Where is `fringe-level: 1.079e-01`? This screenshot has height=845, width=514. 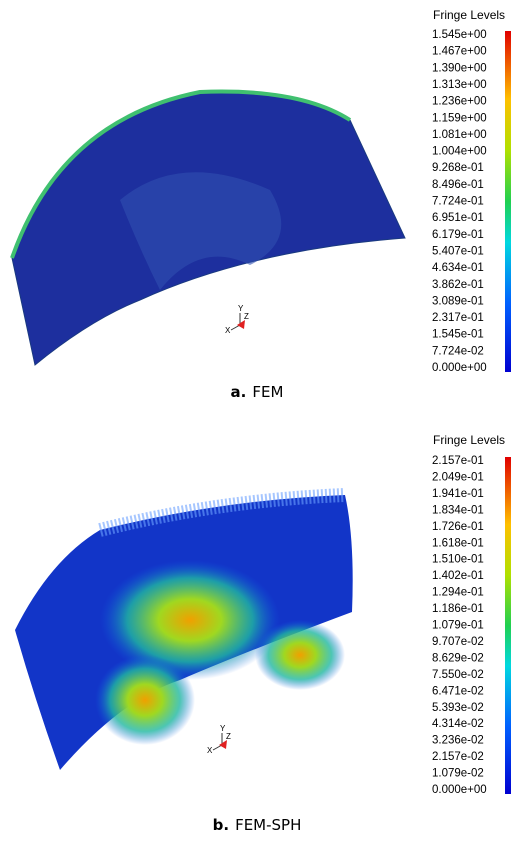 fringe-level: 1.079e-01 is located at coordinates (458, 626).